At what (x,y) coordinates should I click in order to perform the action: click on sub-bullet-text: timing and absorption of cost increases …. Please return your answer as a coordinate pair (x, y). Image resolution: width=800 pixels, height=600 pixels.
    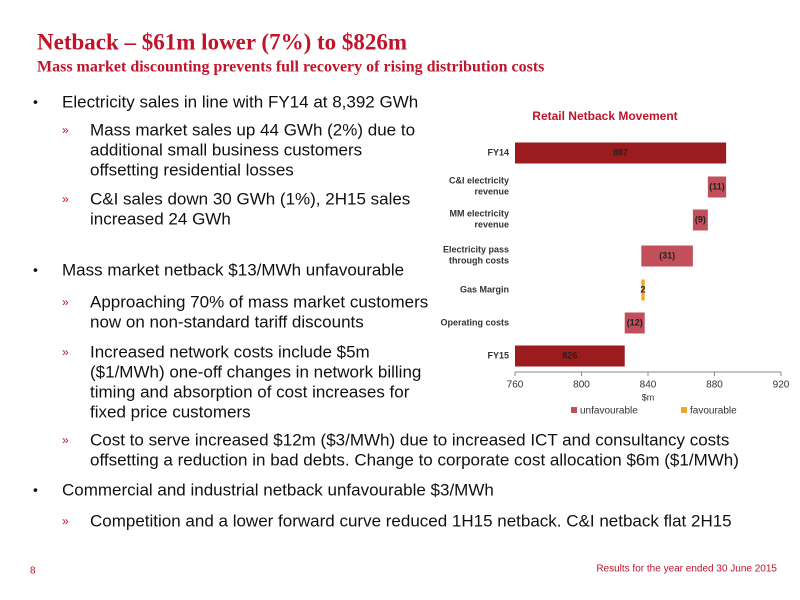
    Looking at the image, I should click on (250, 391).